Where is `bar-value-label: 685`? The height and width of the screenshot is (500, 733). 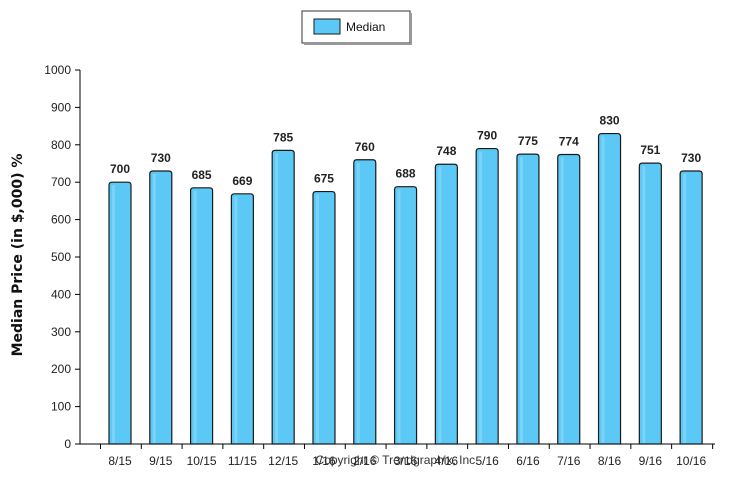
bar-value-label: 685 is located at coordinates (202, 175).